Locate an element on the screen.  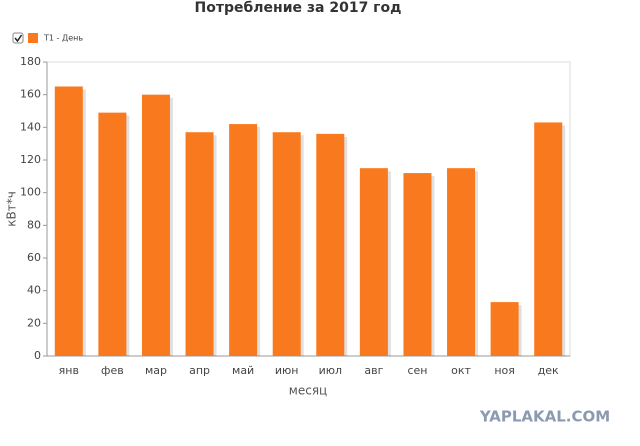
x-tick-label: ноя is located at coordinates (504, 370).